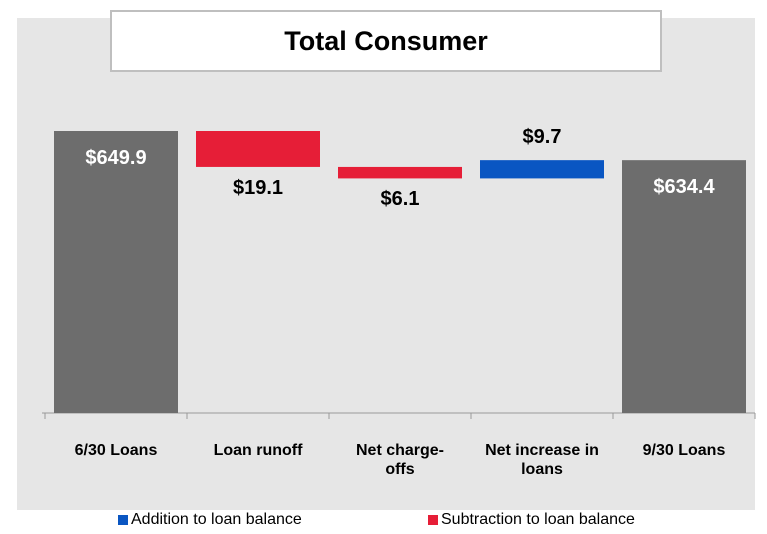 This screenshot has width=767, height=534. I want to click on data-label: $19.1, so click(258, 187).